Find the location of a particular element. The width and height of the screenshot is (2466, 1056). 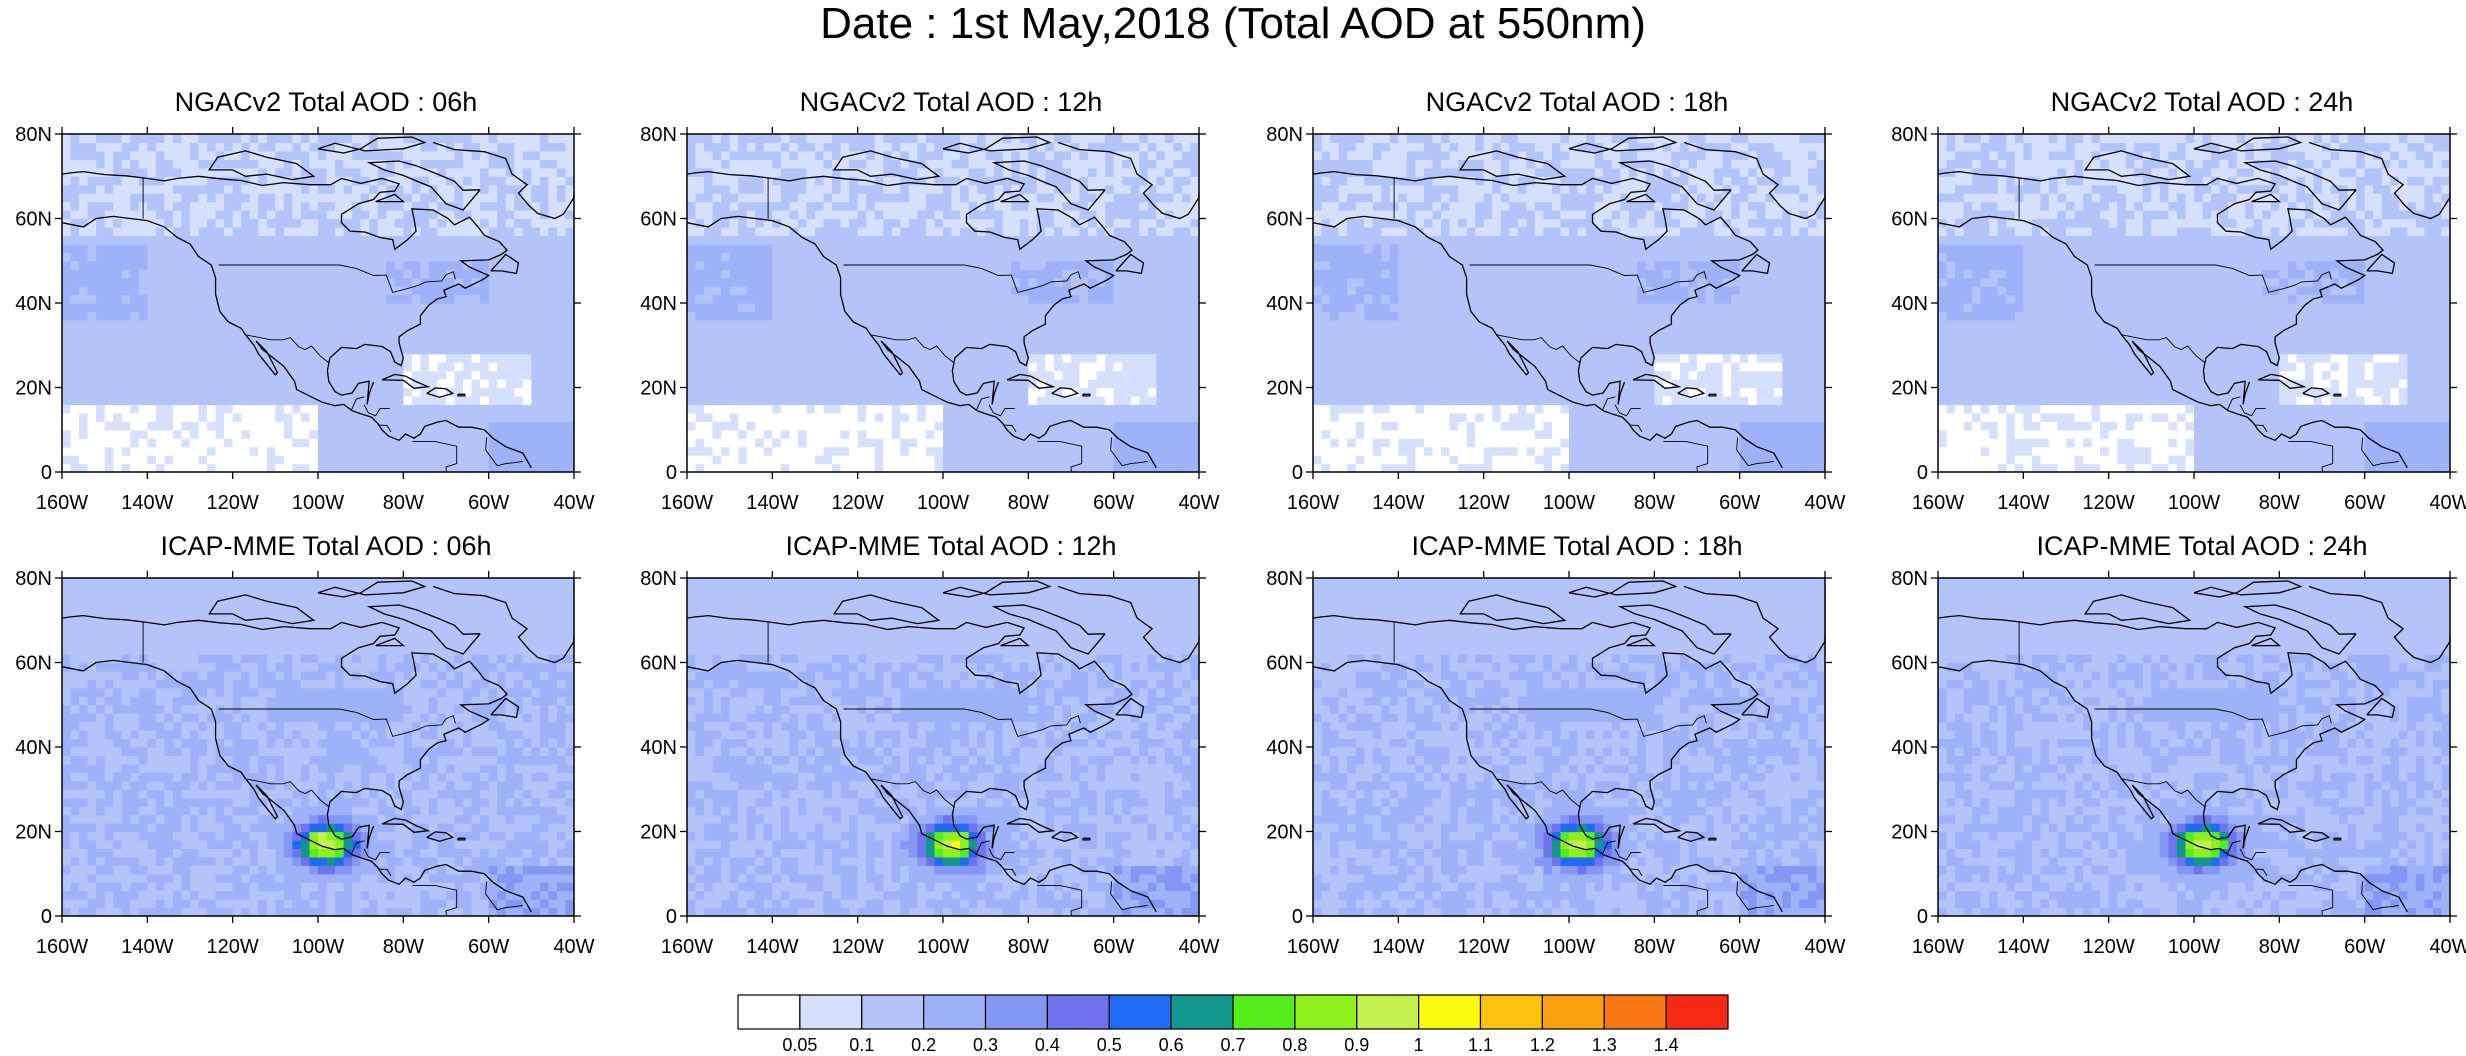

colorbar-label: 1.1 is located at coordinates (1480, 1045).